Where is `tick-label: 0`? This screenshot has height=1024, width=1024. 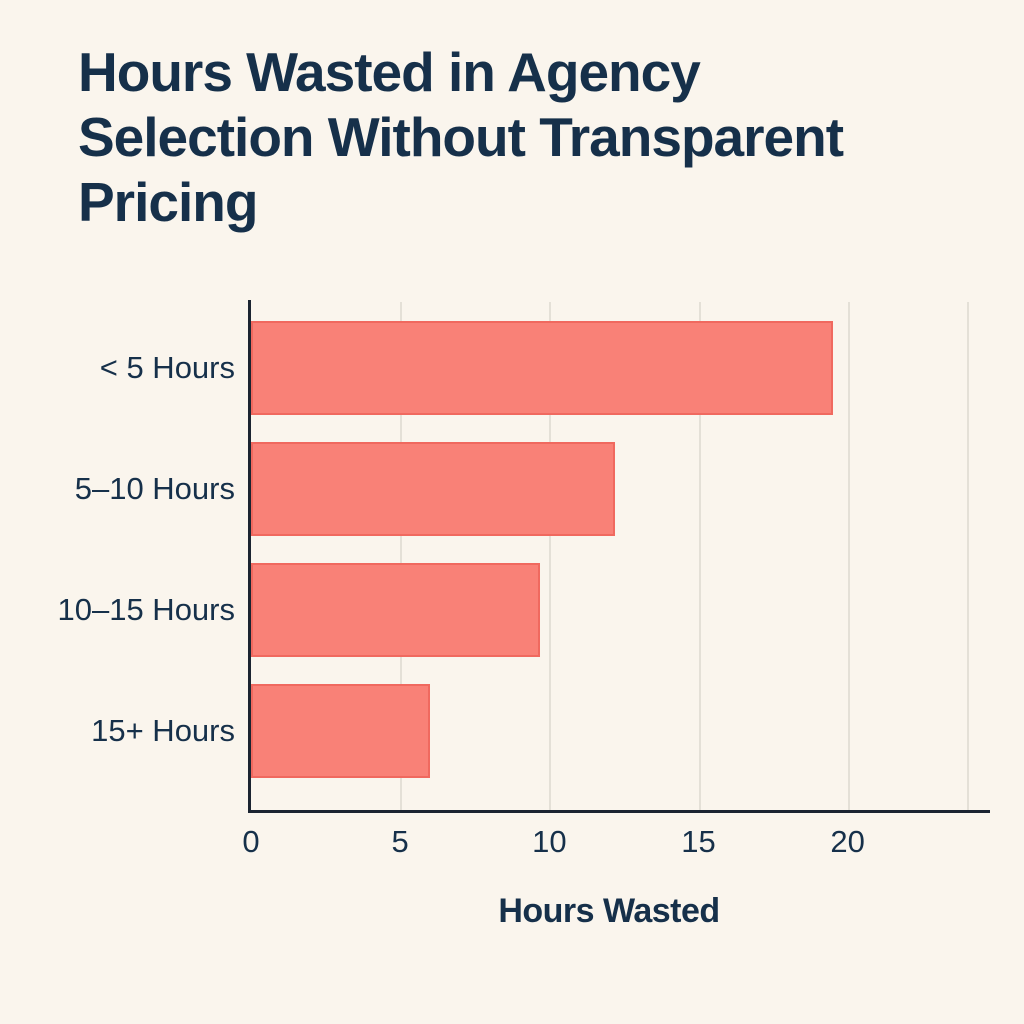
tick-label: 0 is located at coordinates (251, 841).